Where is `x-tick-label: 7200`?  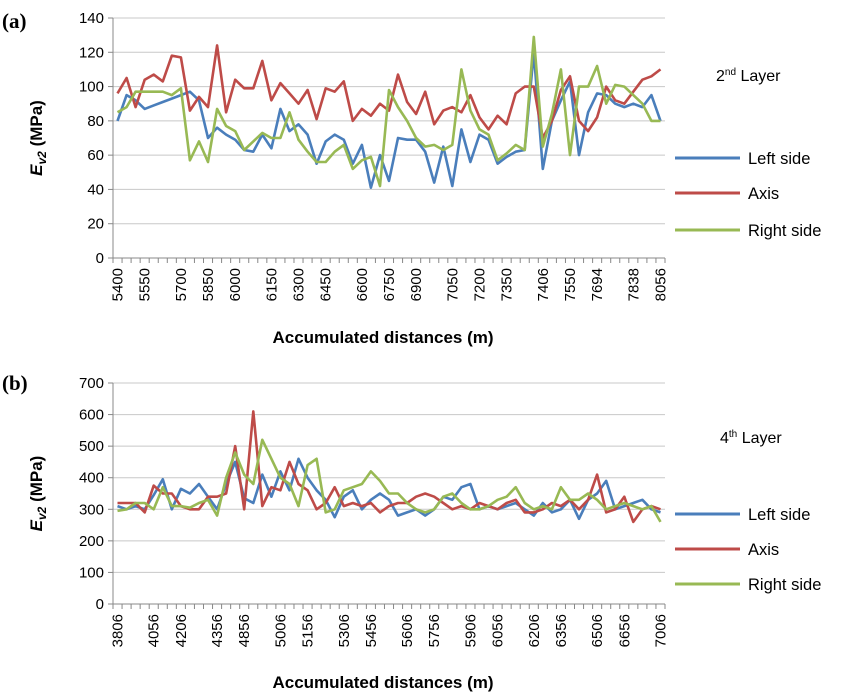 x-tick-label: 7200 is located at coordinates (479, 284).